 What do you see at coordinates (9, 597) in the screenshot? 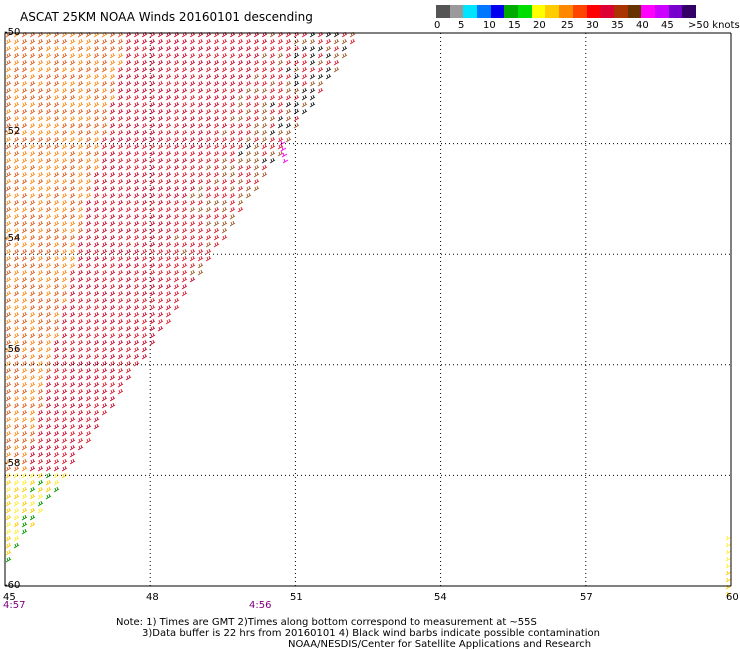
I see `lon-label-45: 45` at bounding box center [9, 597].